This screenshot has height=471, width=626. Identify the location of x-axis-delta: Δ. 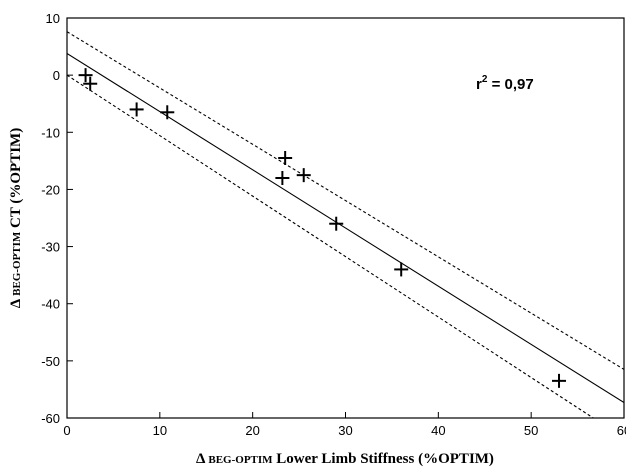
(201, 459).